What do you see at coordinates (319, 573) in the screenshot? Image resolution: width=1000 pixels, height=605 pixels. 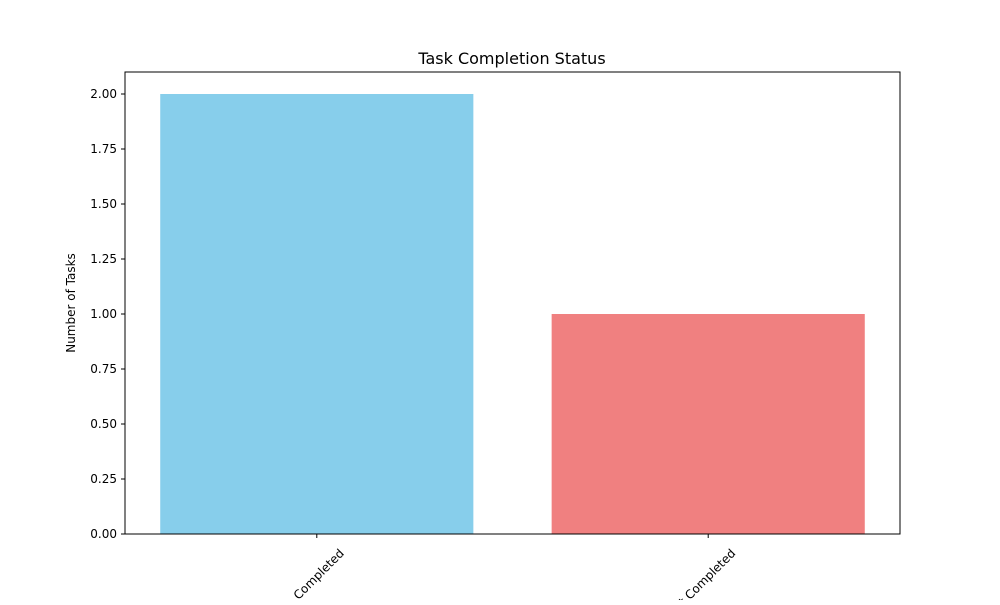 I see `x-tick-label: Completed` at bounding box center [319, 573].